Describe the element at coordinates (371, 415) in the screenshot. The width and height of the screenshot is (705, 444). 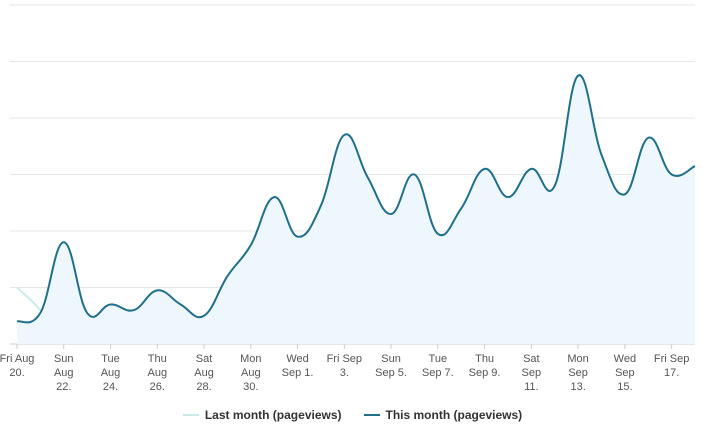
I see `legend-swatch-this-month` at that location.